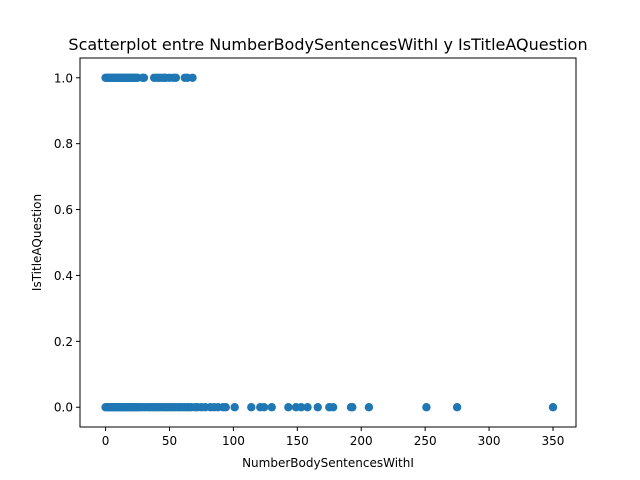  What do you see at coordinates (489, 441) in the screenshot?
I see `x-tick-label: 300` at bounding box center [489, 441].